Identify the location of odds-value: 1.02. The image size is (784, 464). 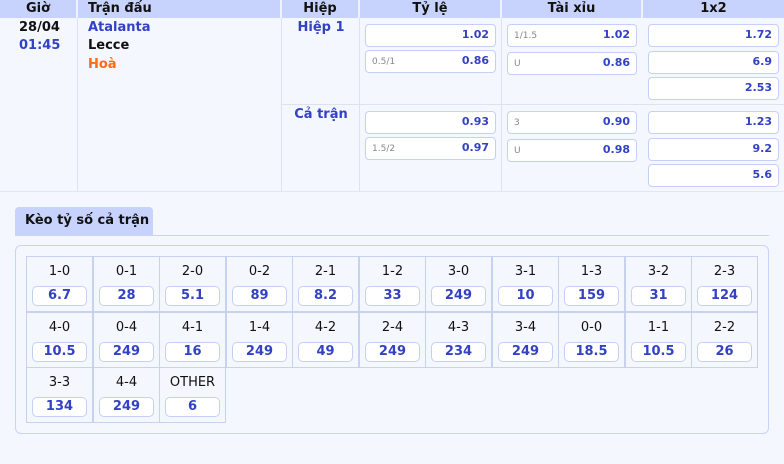
(475, 34).